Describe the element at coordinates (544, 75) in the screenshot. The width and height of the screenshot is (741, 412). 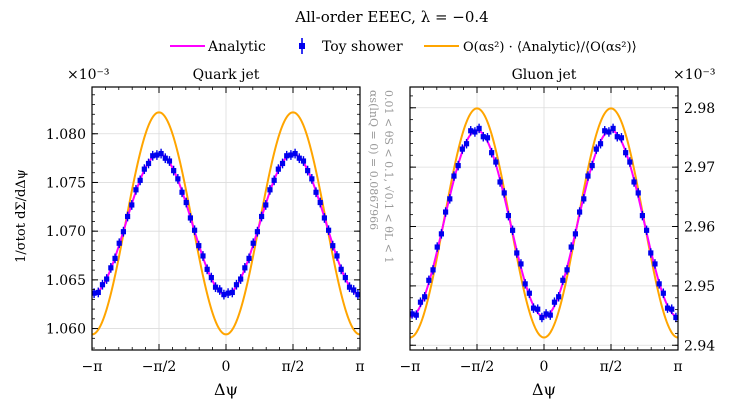
I see `panel-title: Gluon jet` at that location.